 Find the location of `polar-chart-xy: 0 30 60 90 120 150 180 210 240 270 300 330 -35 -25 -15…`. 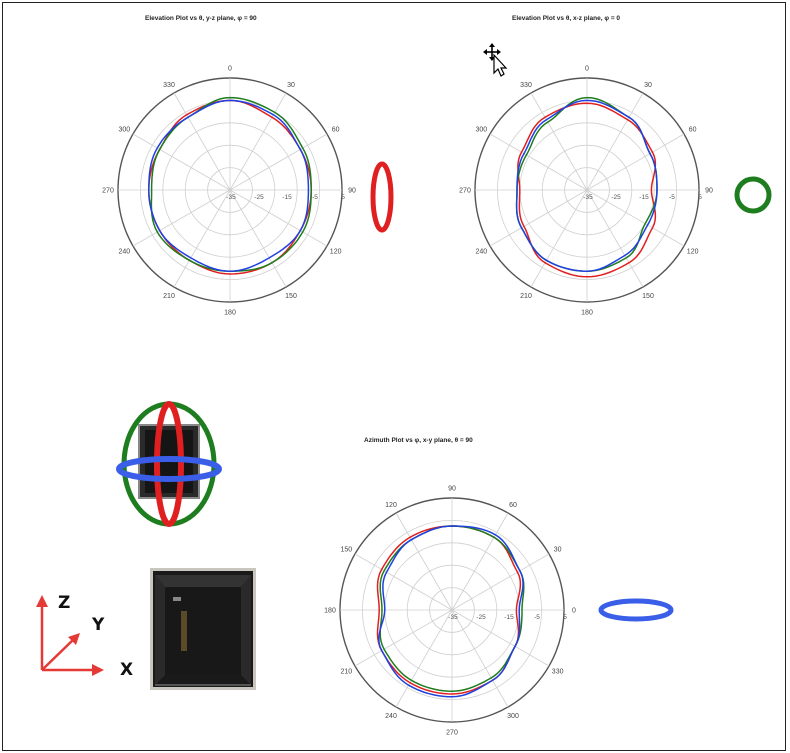

polar-chart-xy: 0 30 60 90 120 150 180 210 240 270 300 330 -35 -25 -15… is located at coordinates (450, 611).